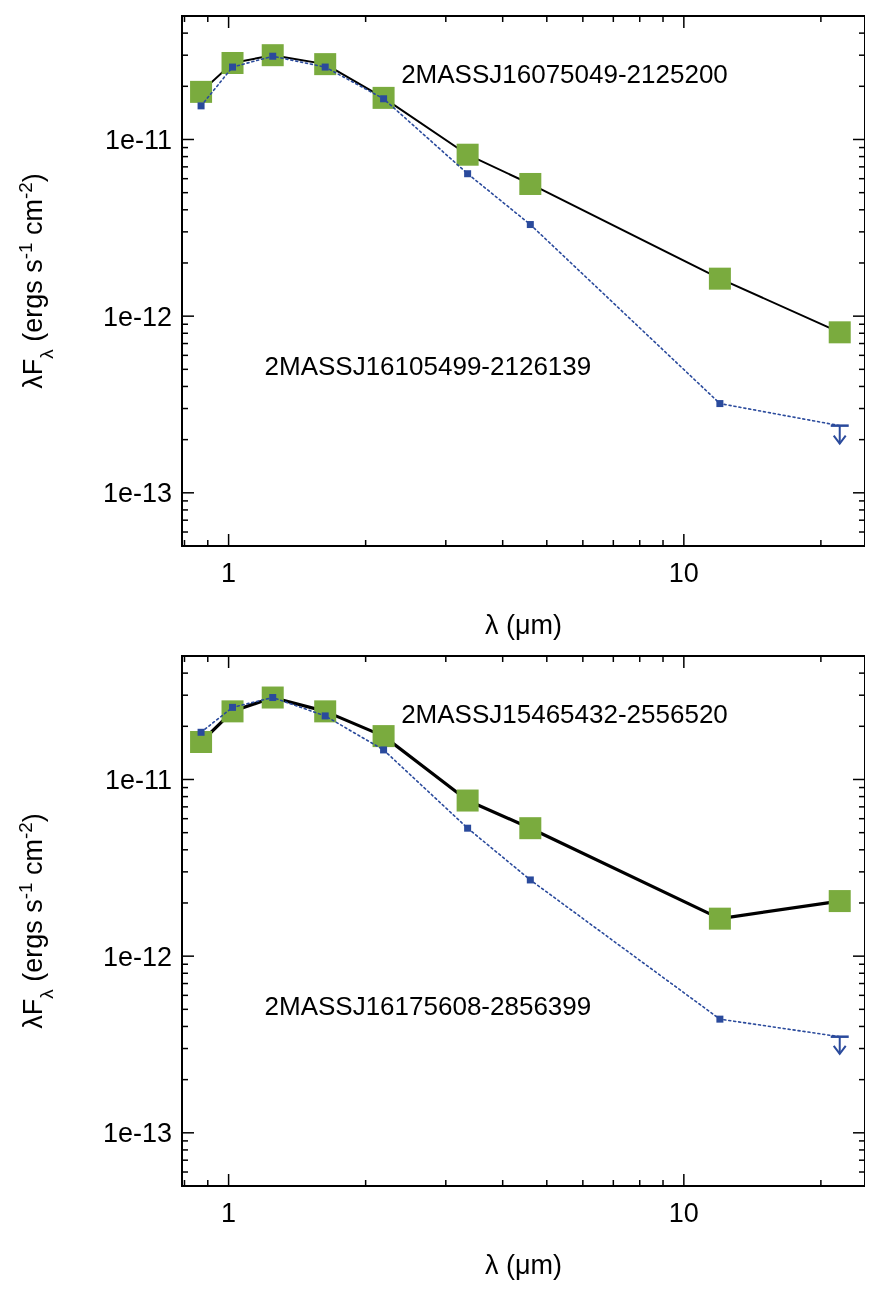 The image size is (873, 1305). What do you see at coordinates (564, 714) in the screenshot?
I see `series-label: 2MASSJ15465432-2556520` at bounding box center [564, 714].